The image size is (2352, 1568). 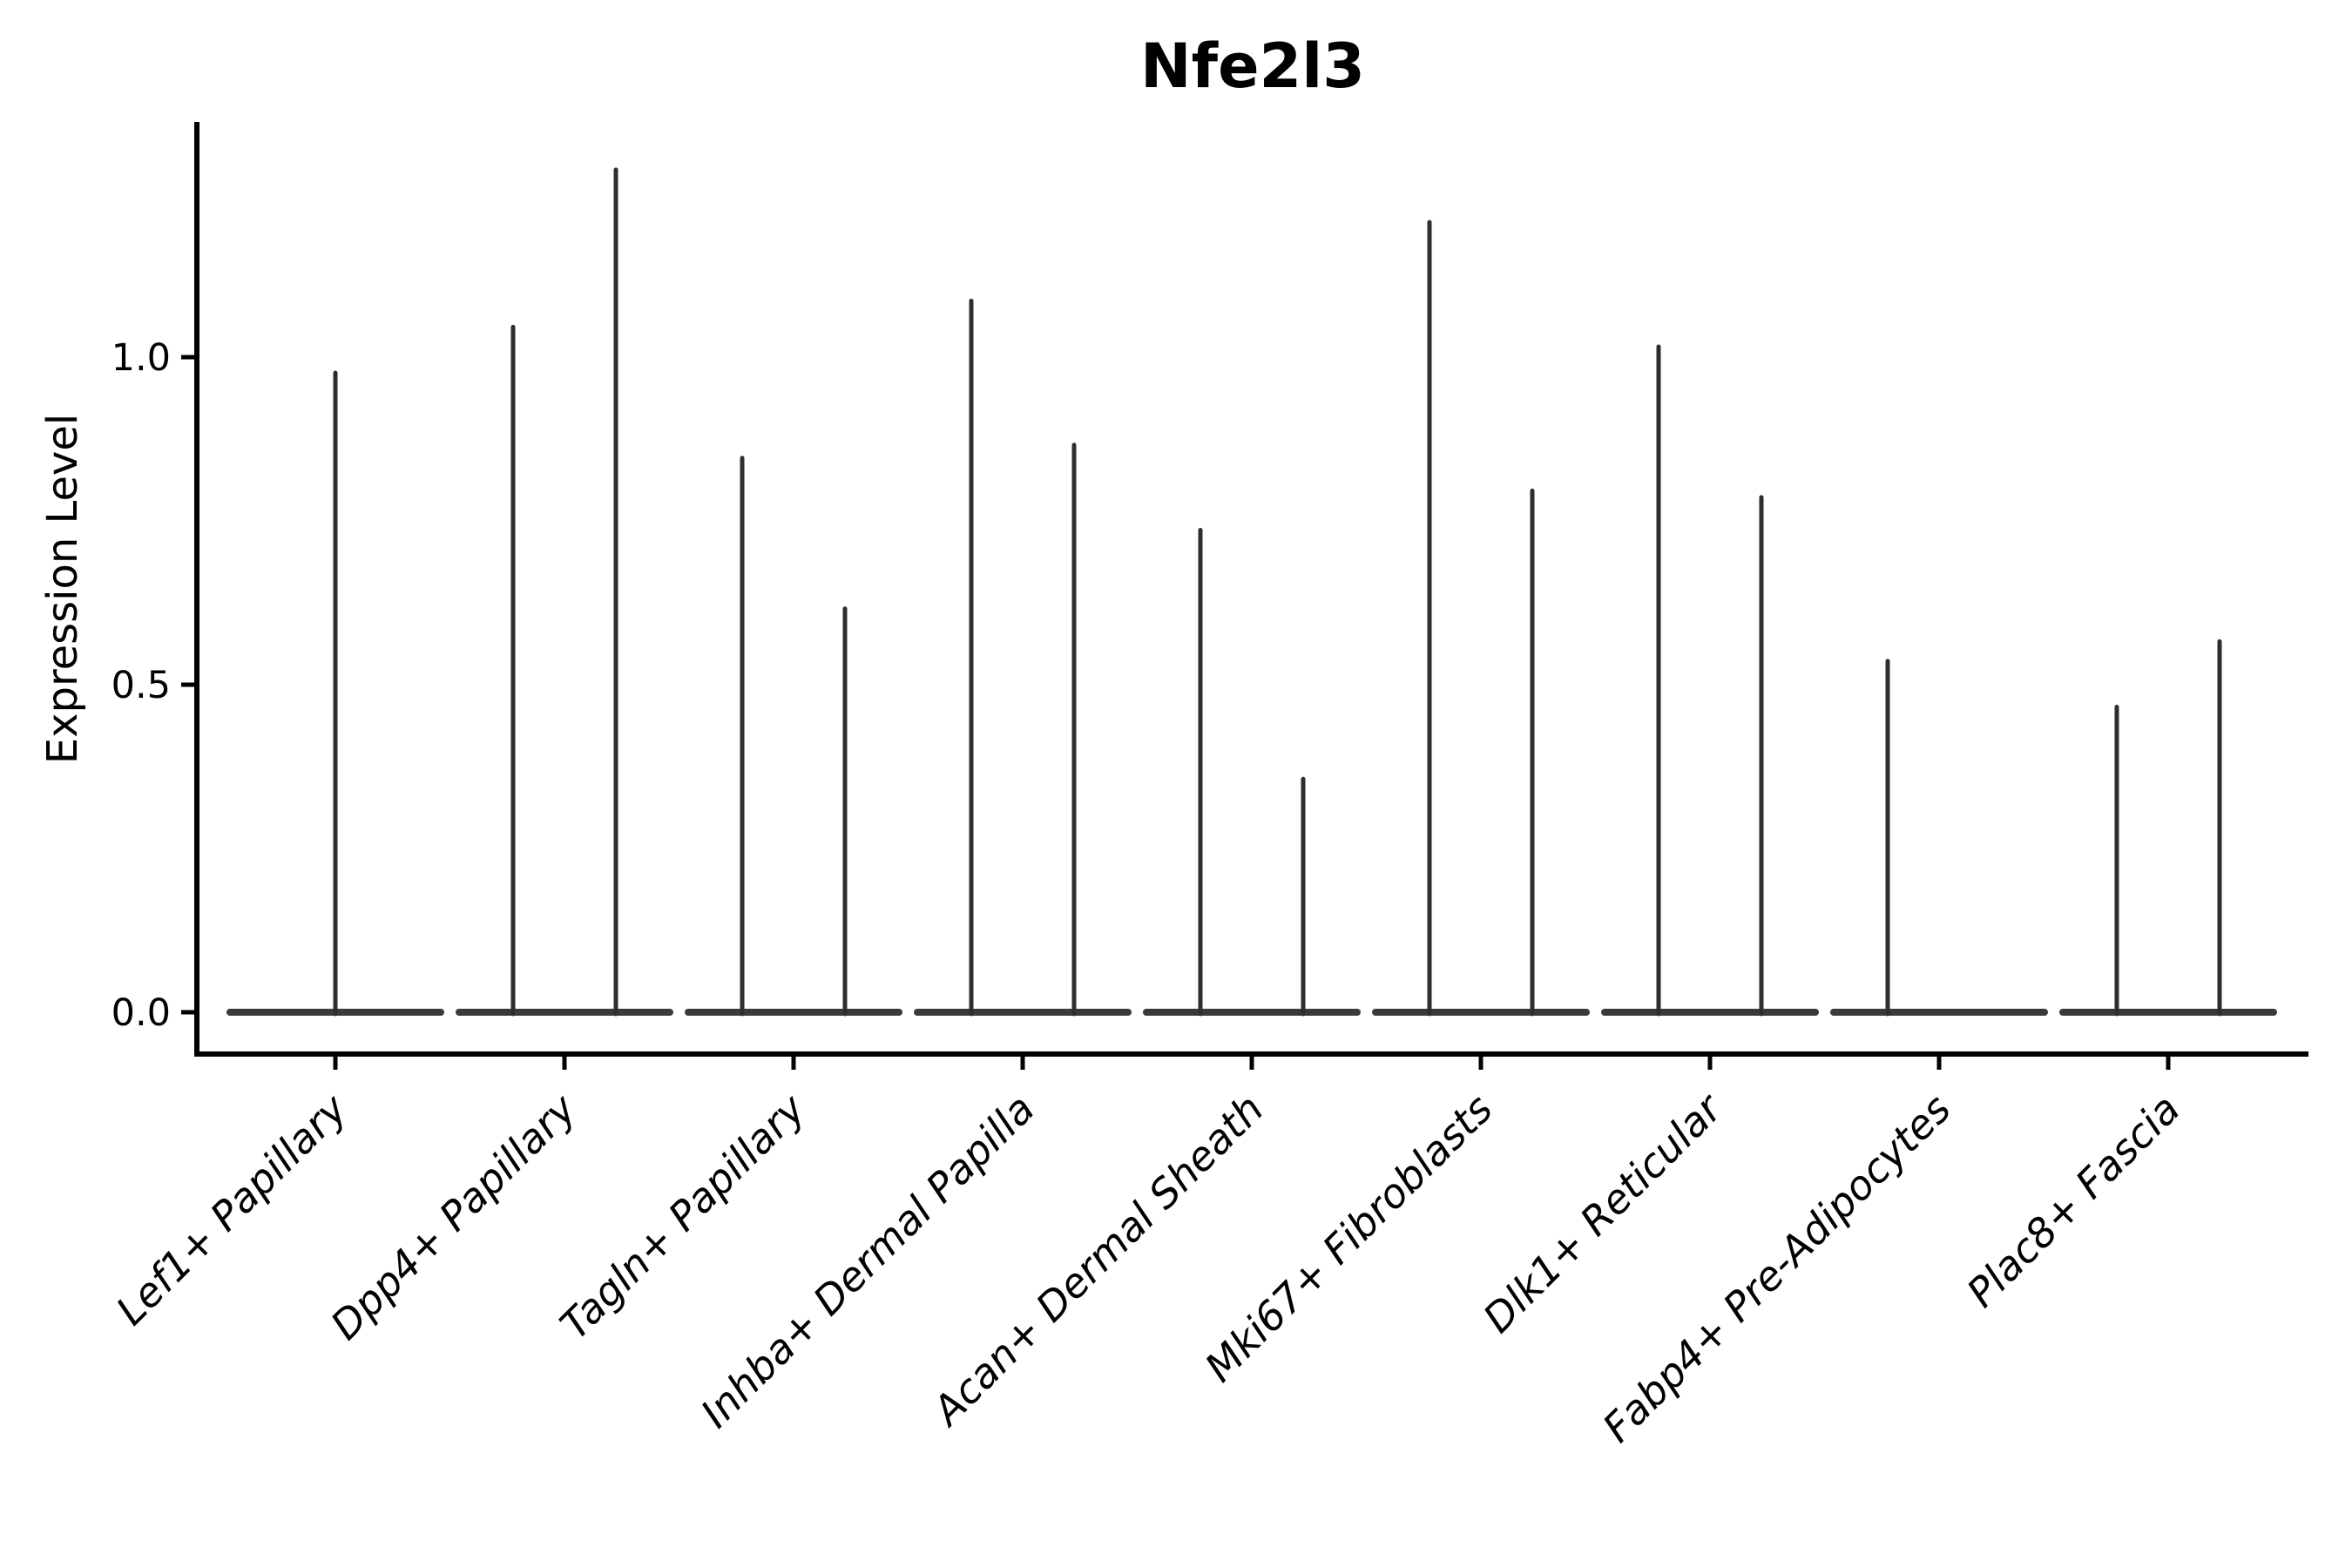 I want to click on x-tick-label: Dpp4+ Papillary, so click(x=453, y=1216).